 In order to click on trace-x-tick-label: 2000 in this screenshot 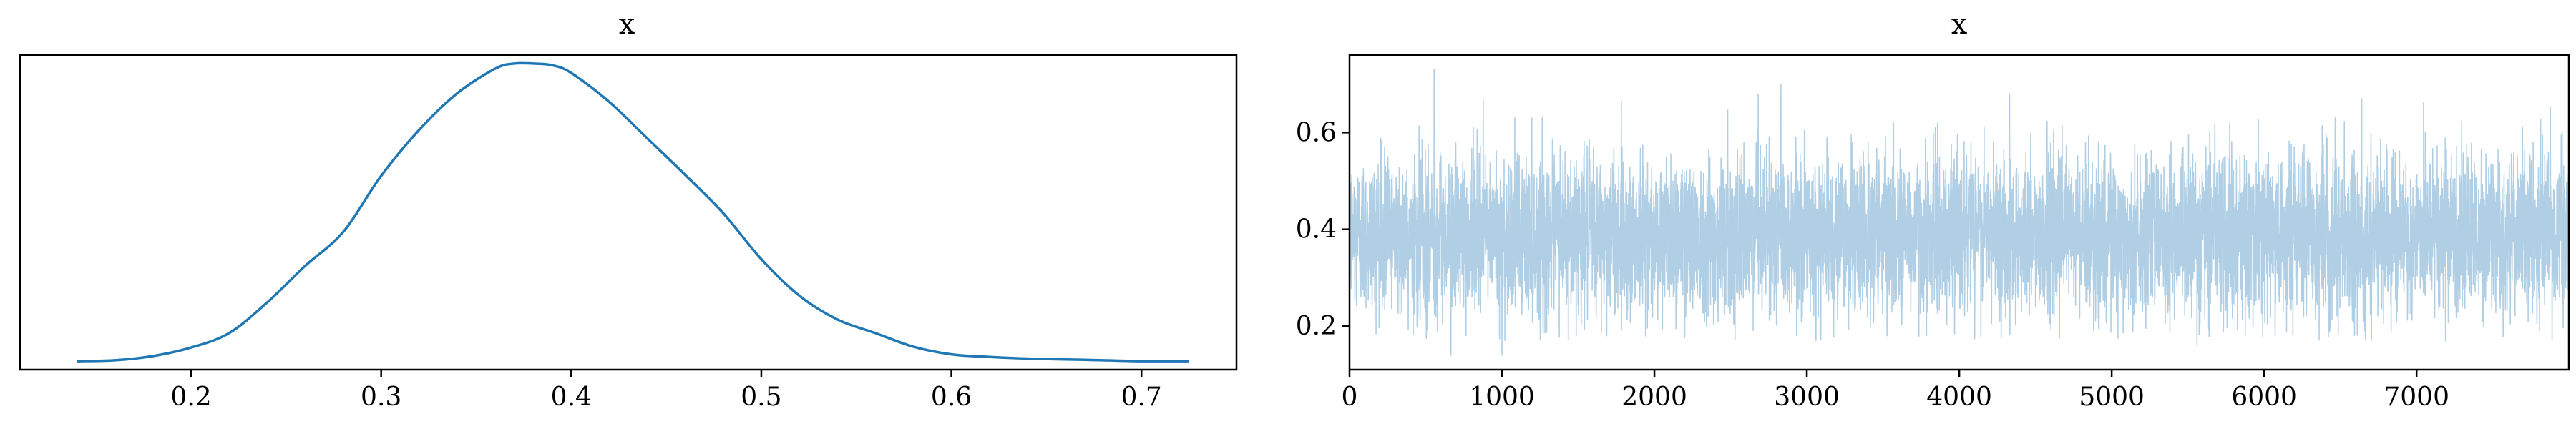, I will do `click(1654, 397)`.